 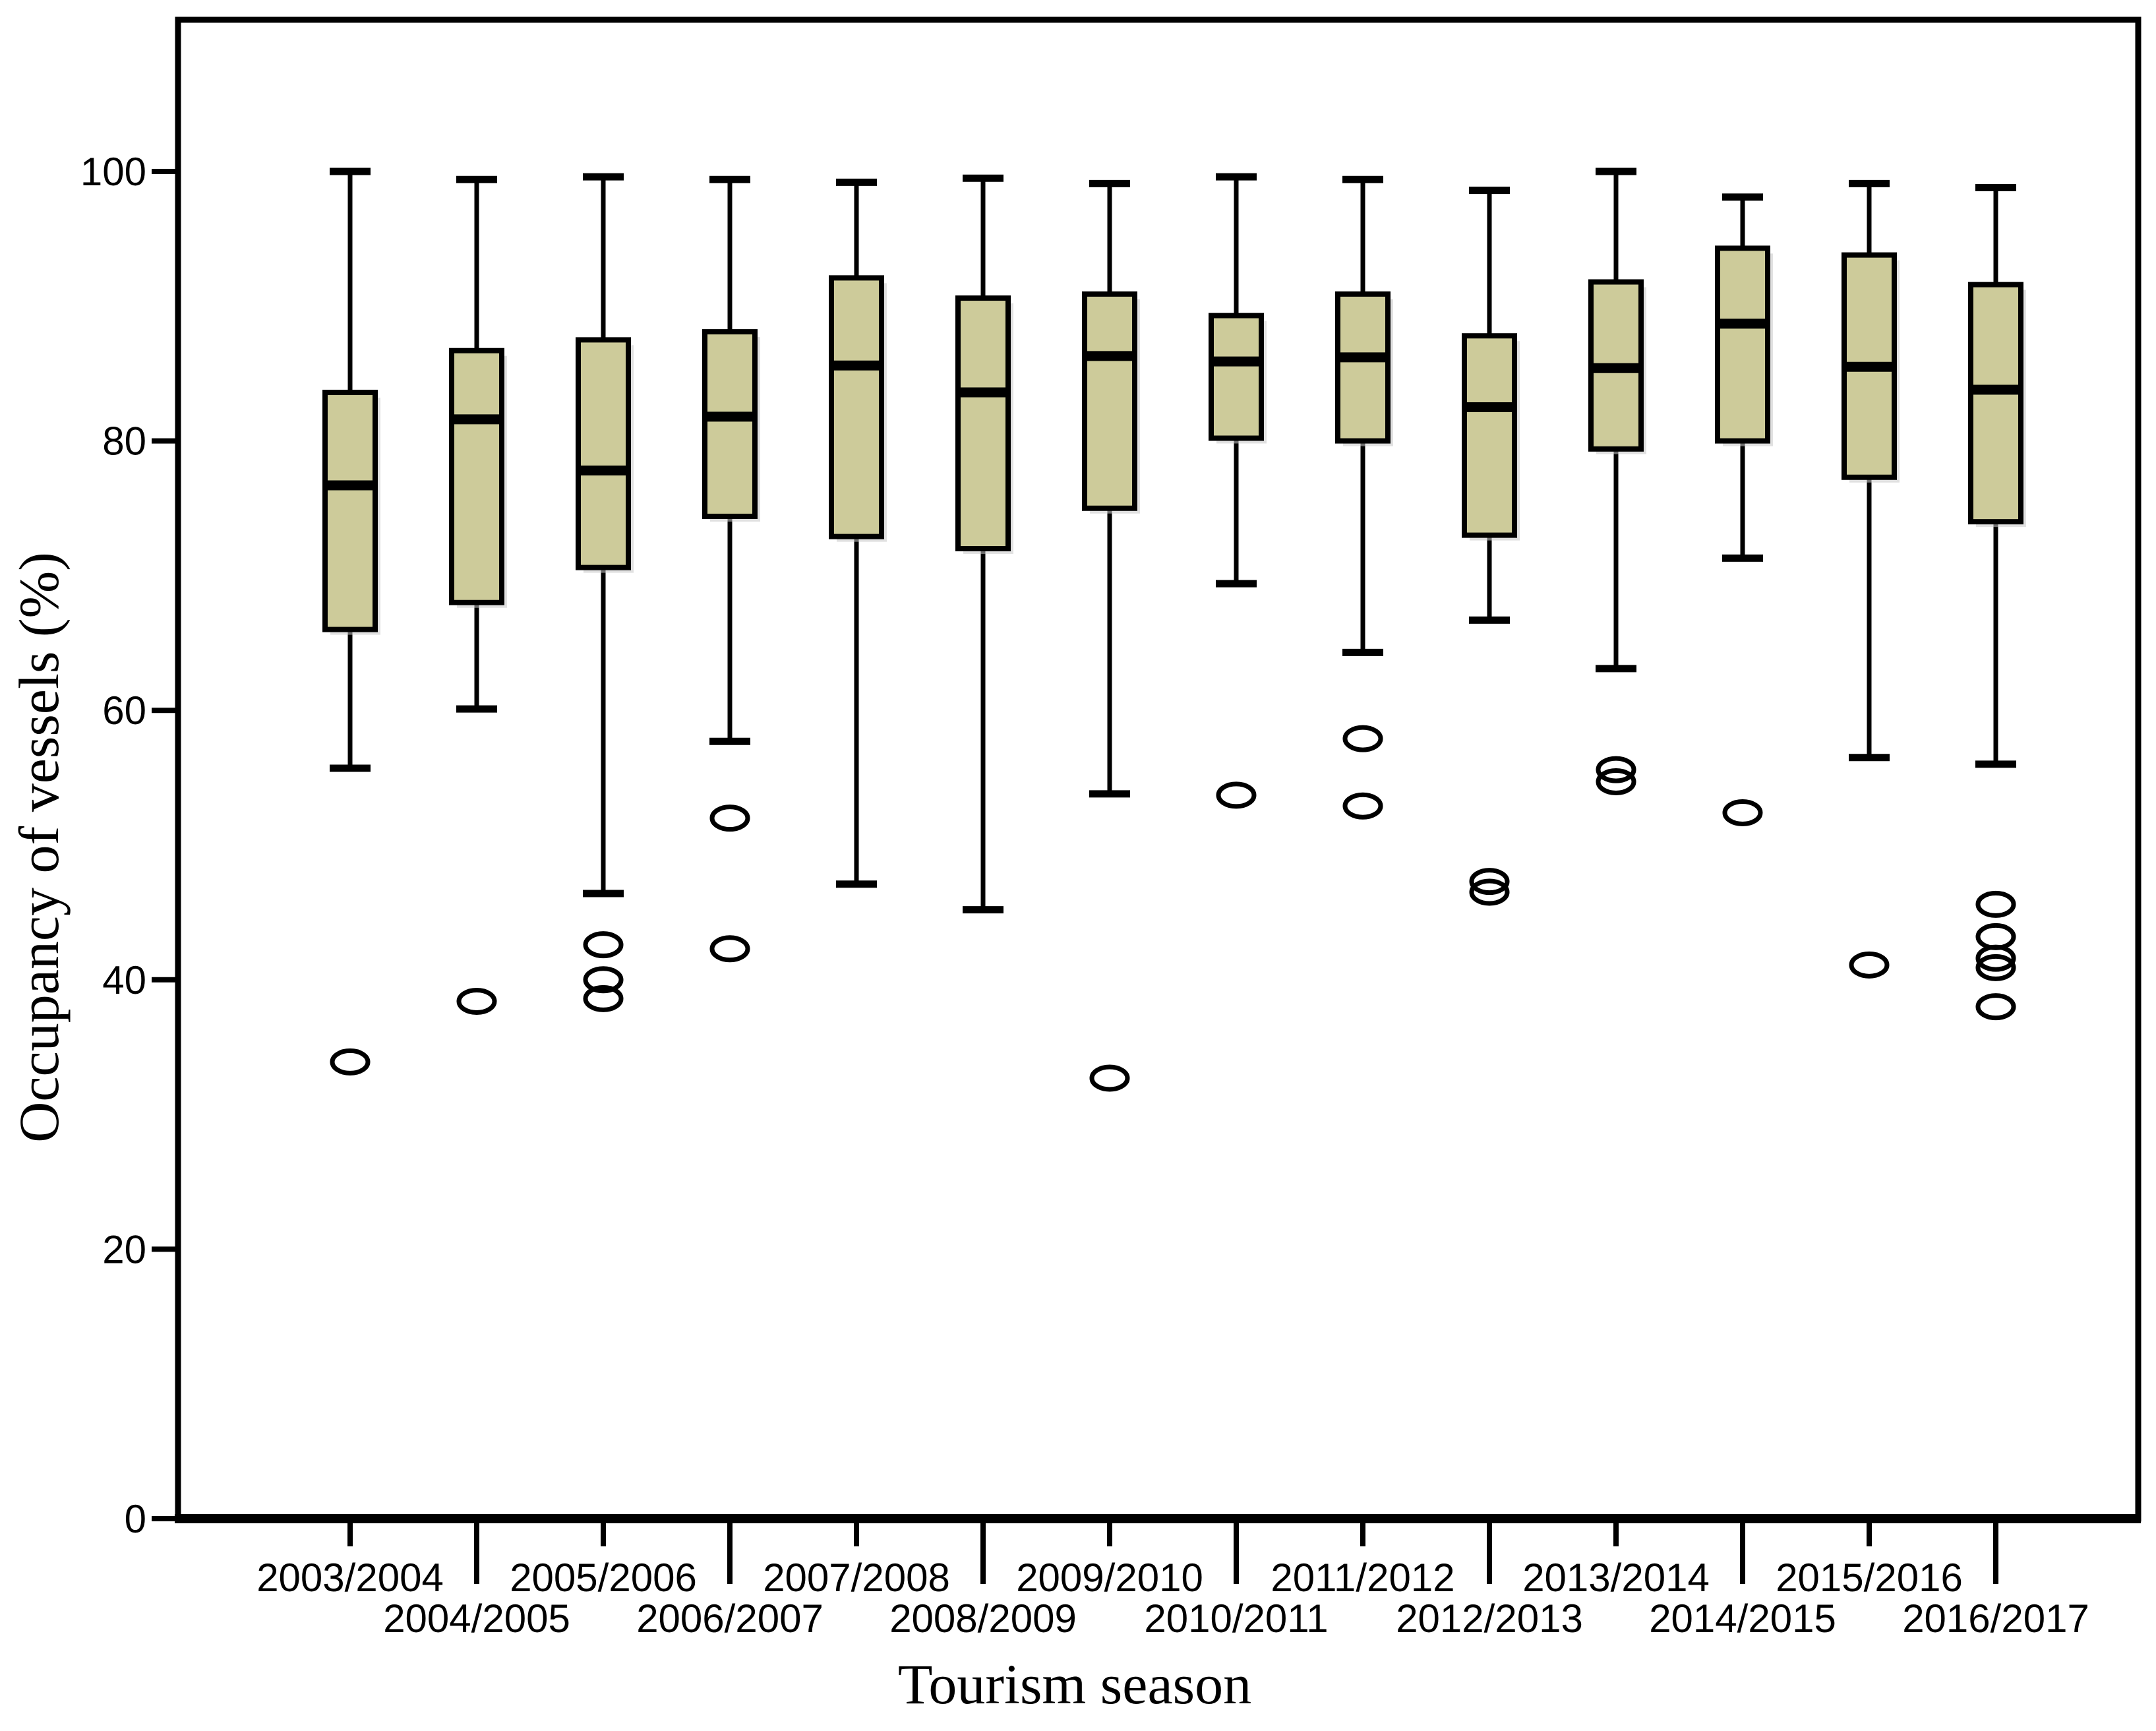 What do you see at coordinates (729, 1619) in the screenshot?
I see `x-tick-label: 2006/2007` at bounding box center [729, 1619].